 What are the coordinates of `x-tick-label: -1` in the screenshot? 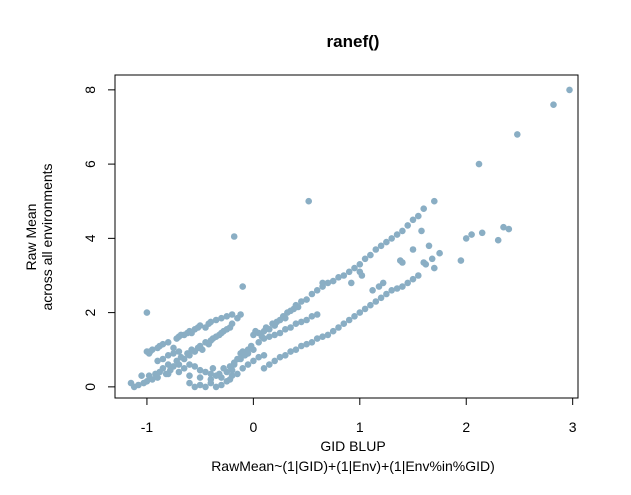 It's located at (147, 427).